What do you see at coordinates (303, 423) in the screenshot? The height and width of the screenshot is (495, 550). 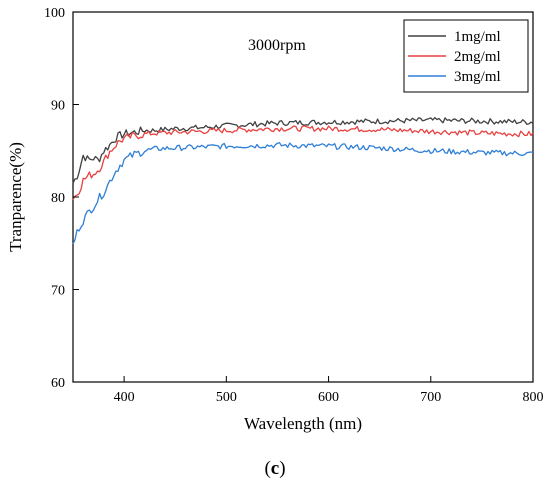 I see `x-axis-label: Wavelength (nm)` at bounding box center [303, 423].